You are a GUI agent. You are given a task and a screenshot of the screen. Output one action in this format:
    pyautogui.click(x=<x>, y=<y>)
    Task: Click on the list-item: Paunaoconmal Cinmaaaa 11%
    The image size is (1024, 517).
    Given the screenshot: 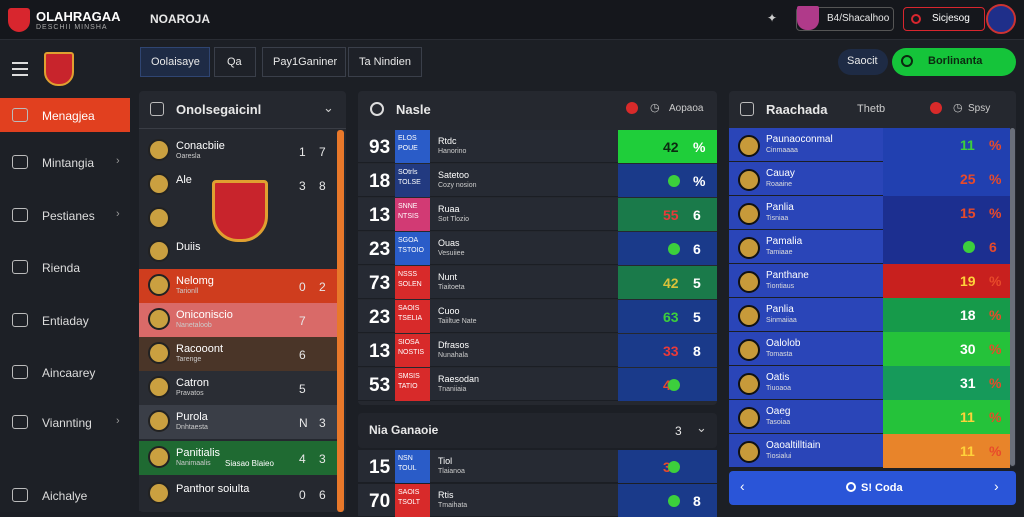 What is the action you would take?
    pyautogui.click(x=869, y=145)
    